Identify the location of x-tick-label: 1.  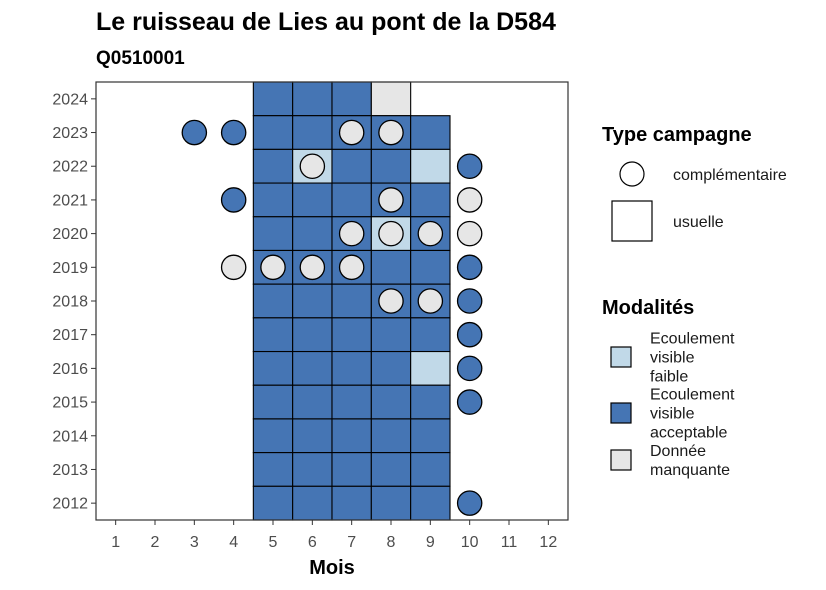
(115, 542).